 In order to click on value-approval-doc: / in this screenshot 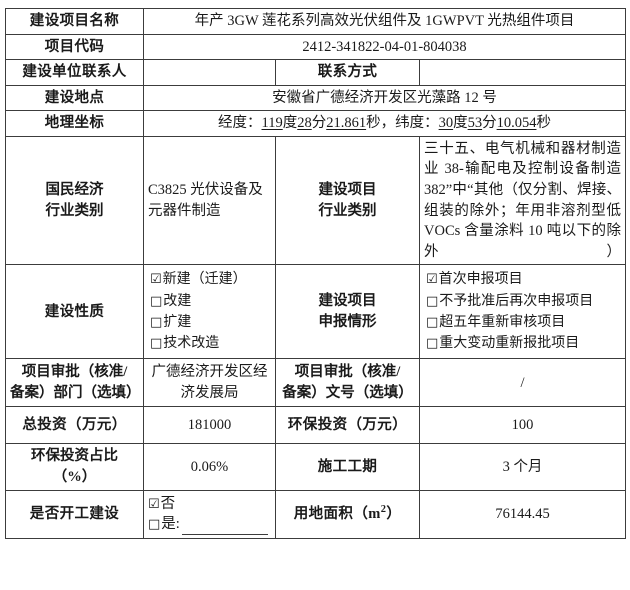, I will do `click(522, 383)`.